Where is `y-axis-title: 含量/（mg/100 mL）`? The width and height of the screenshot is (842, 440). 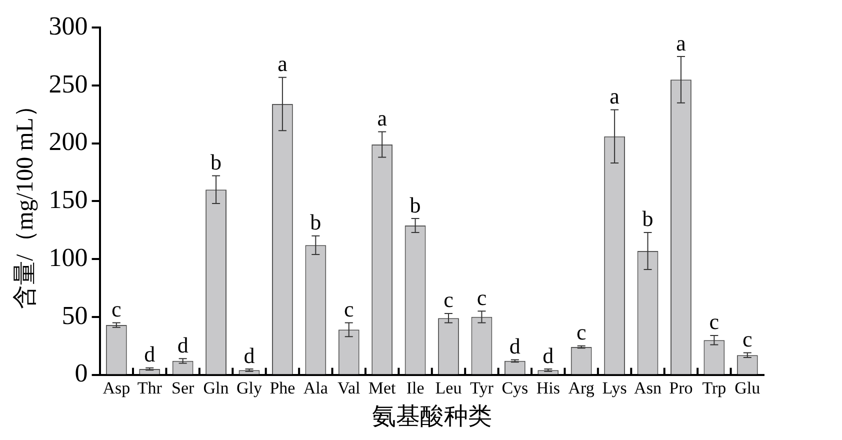 y-axis-title: 含量/（mg/100 mL） is located at coordinates (25, 201).